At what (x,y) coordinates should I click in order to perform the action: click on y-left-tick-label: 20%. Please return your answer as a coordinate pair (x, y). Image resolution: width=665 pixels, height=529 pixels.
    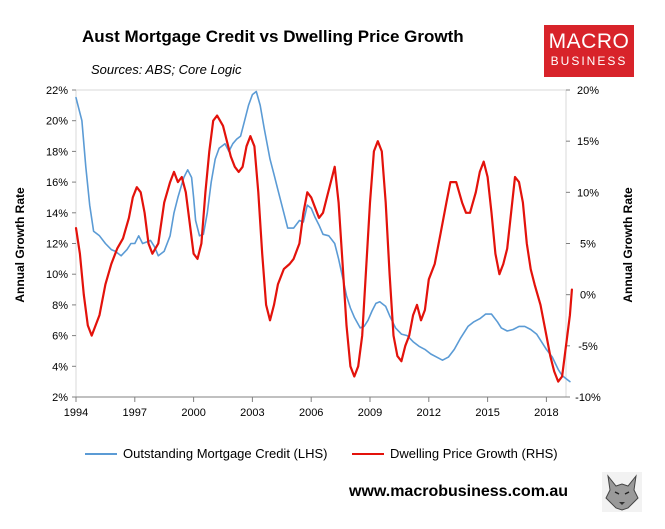
    Looking at the image, I should click on (57, 122).